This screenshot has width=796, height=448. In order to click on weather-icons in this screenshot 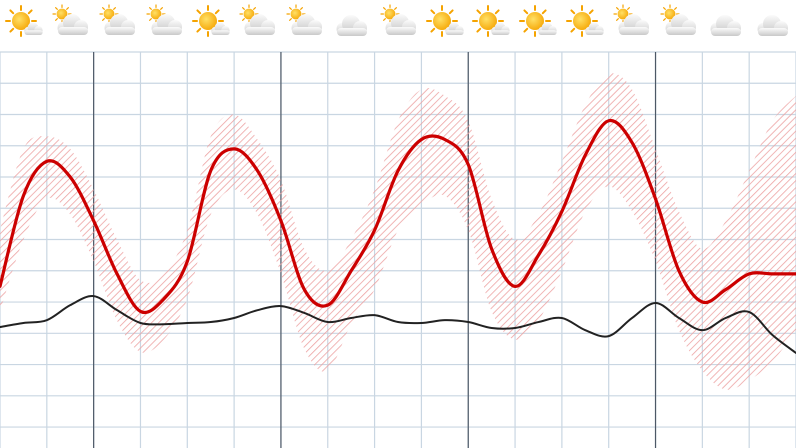, I will do `click(397, 20)`.